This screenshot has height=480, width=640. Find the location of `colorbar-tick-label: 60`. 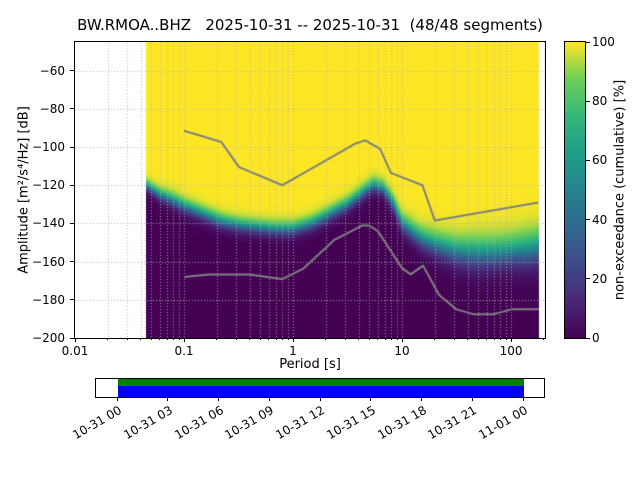

colorbar-tick-label: 60 is located at coordinates (600, 160).